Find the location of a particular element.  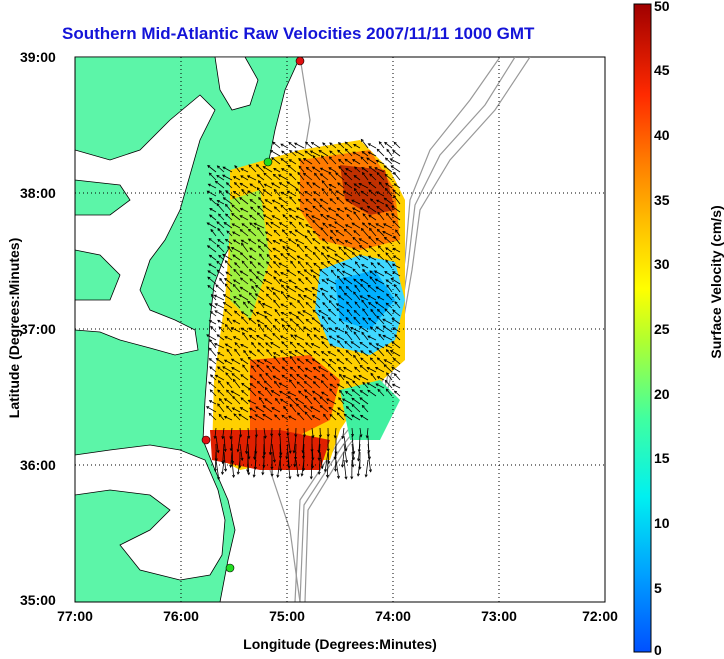

chesapeake-bay is located at coordinates (145, 225).